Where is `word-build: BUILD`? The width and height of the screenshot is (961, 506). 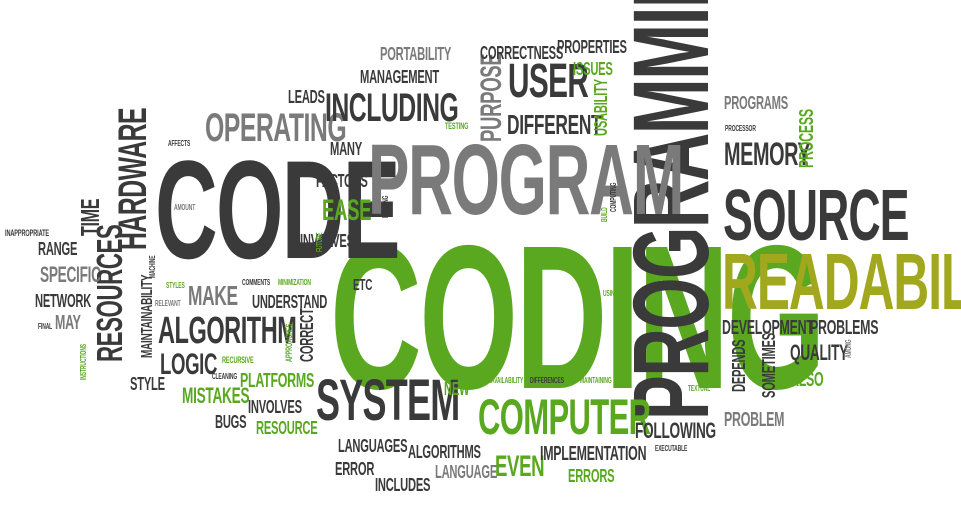 word-build: BUILD is located at coordinates (604, 214).